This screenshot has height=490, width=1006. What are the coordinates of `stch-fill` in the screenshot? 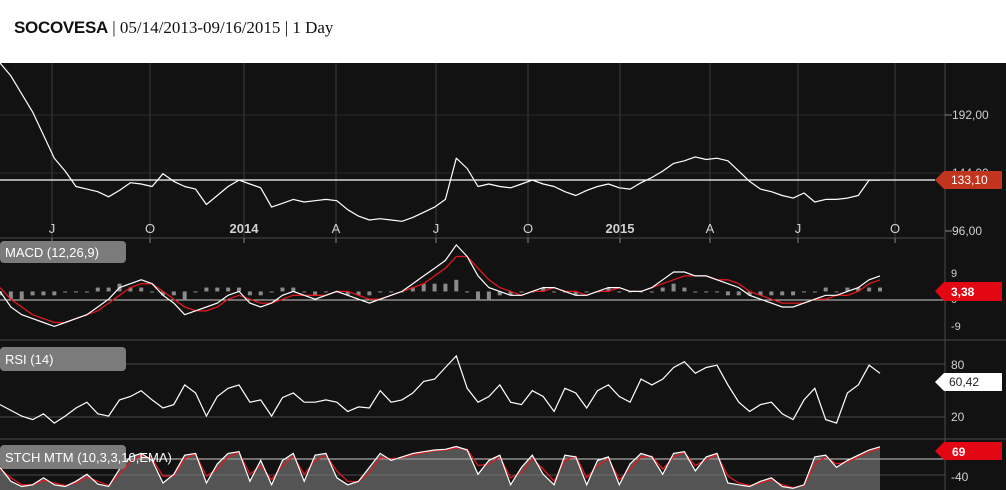 It's located at (440, 468).